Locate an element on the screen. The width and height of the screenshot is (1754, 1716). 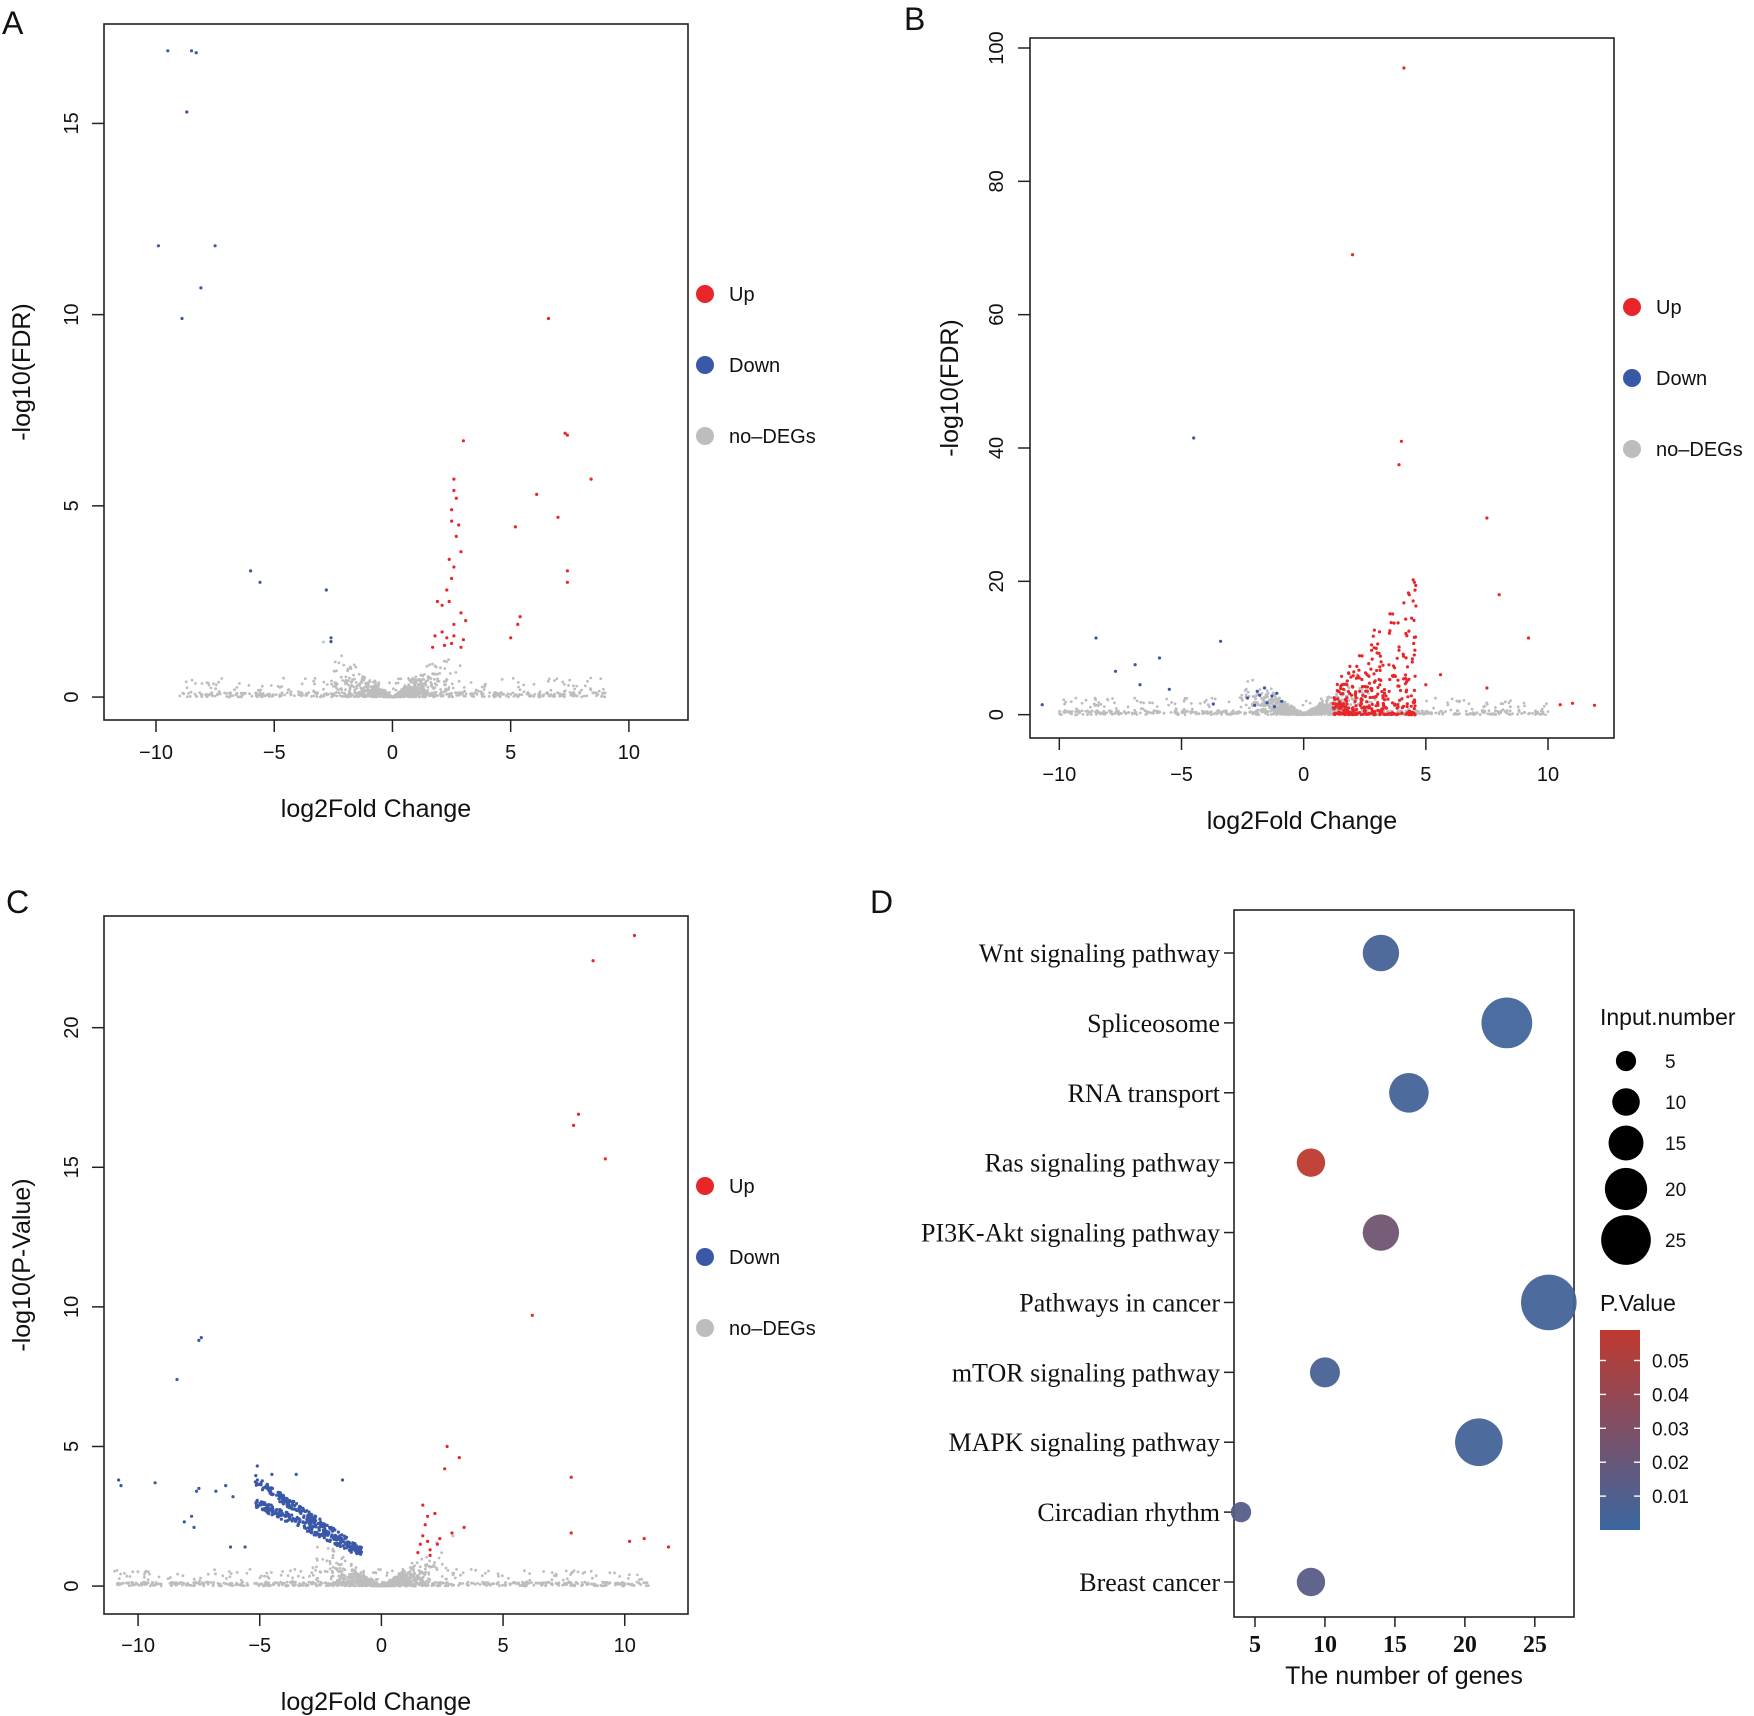
color-legend-label: 0.03 is located at coordinates (1670, 1429).